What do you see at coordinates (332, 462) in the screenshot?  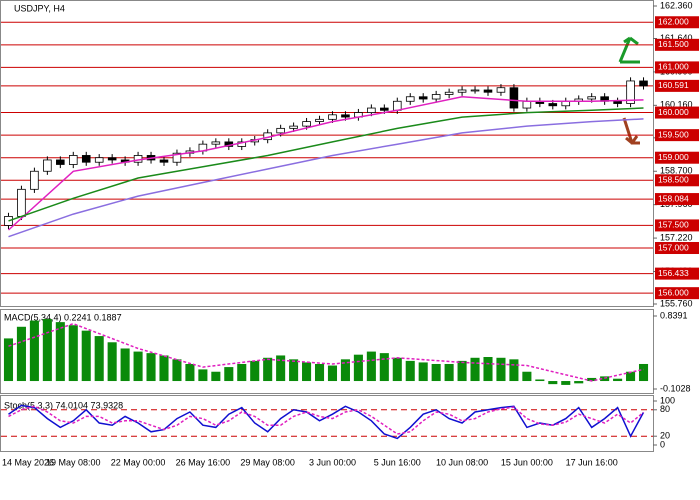 I see `x-tick-label: 3 Jun 00:00` at bounding box center [332, 462].